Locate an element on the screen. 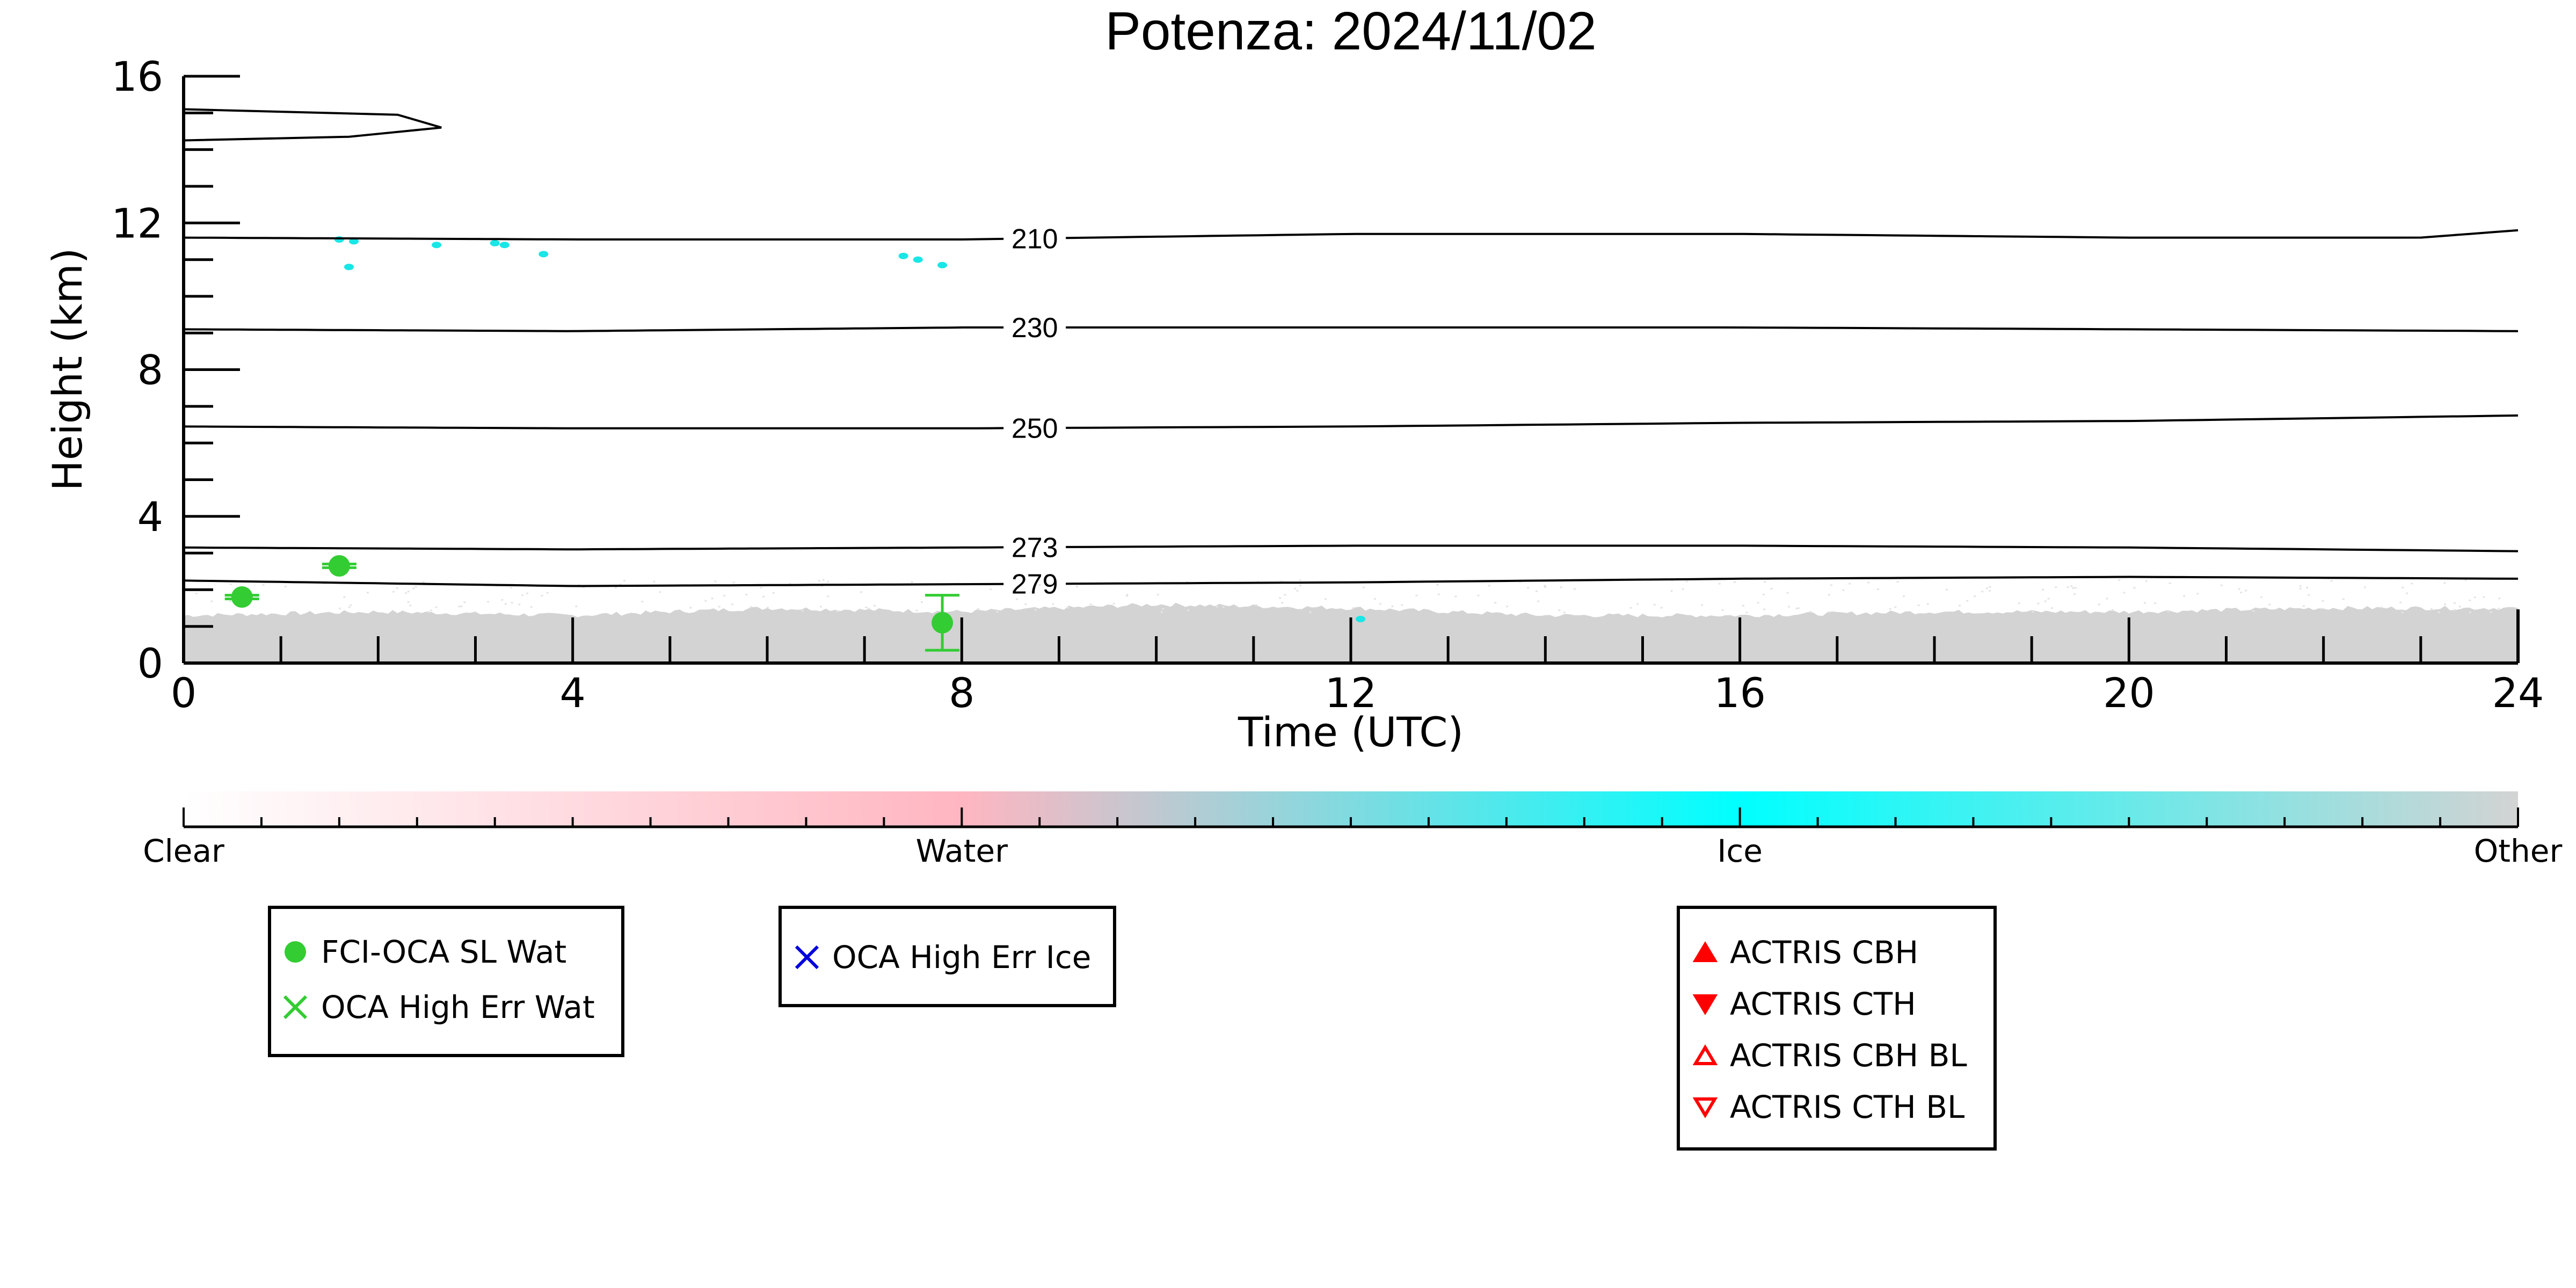  x-tick-label: 0 is located at coordinates (184, 693).